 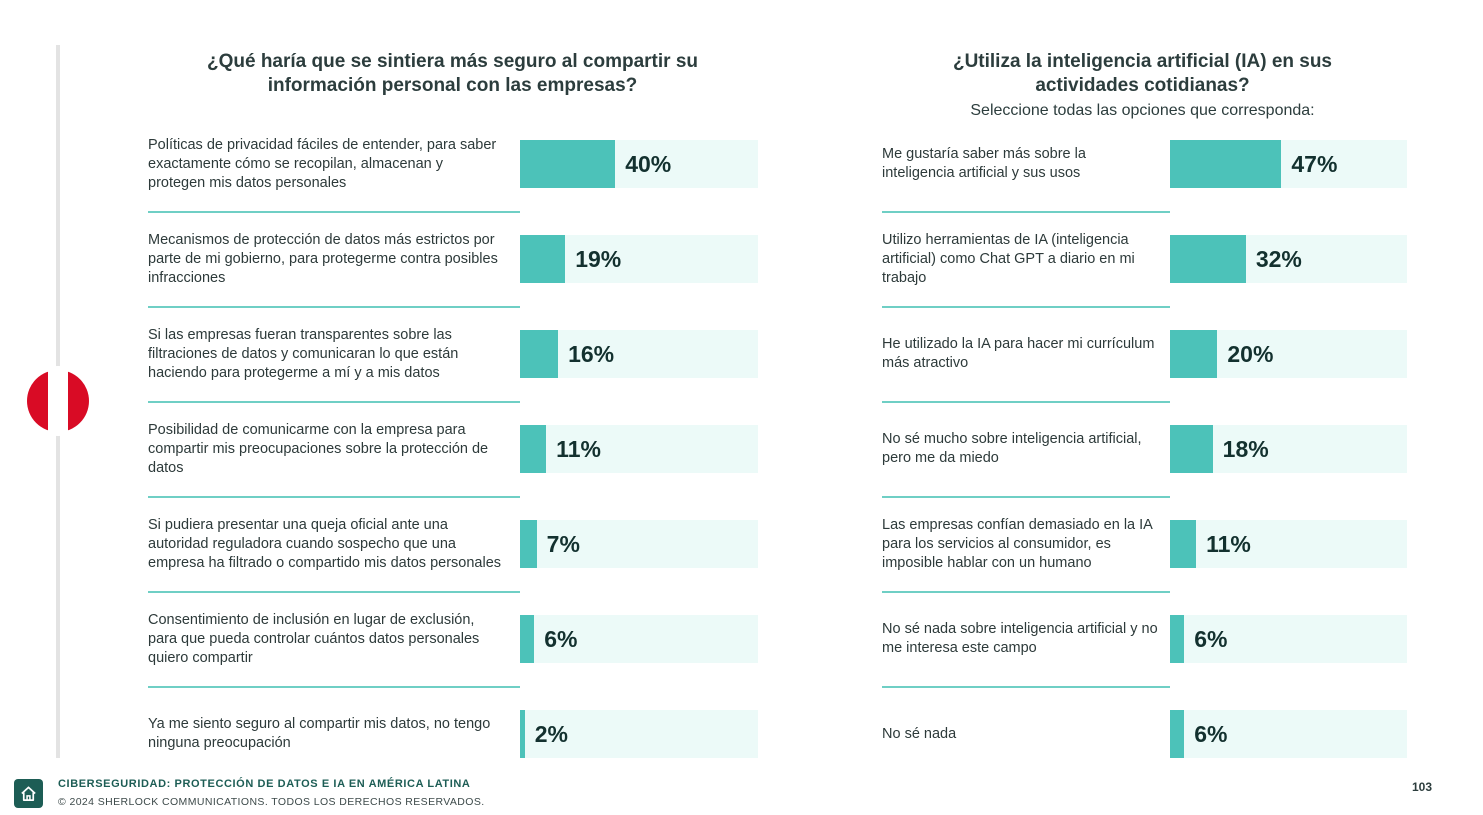 What do you see at coordinates (919, 733) in the screenshot?
I see `bar-category-label: No sé nada` at bounding box center [919, 733].